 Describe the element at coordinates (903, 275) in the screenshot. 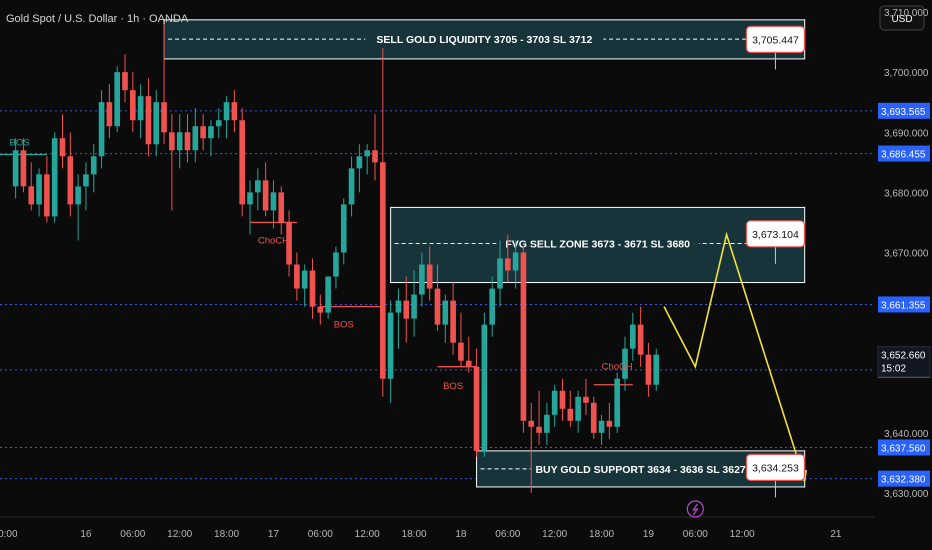

I see `price-axis-panel` at that location.